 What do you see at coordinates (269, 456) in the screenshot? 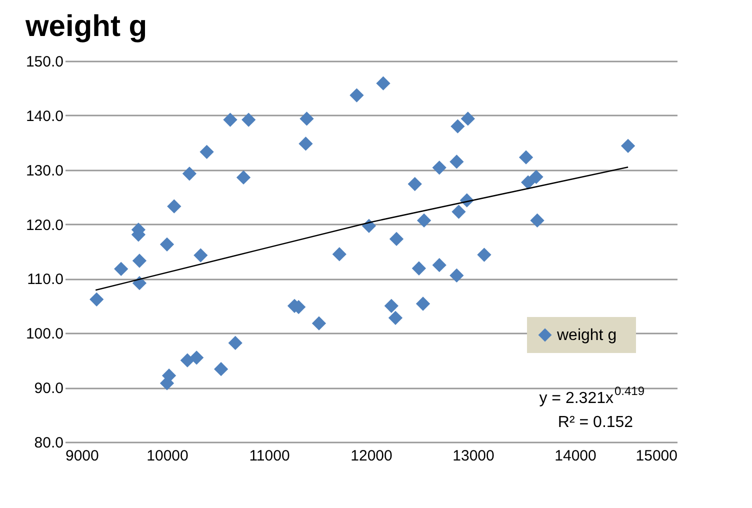
I see `x-tick-label: 11000` at bounding box center [269, 456].